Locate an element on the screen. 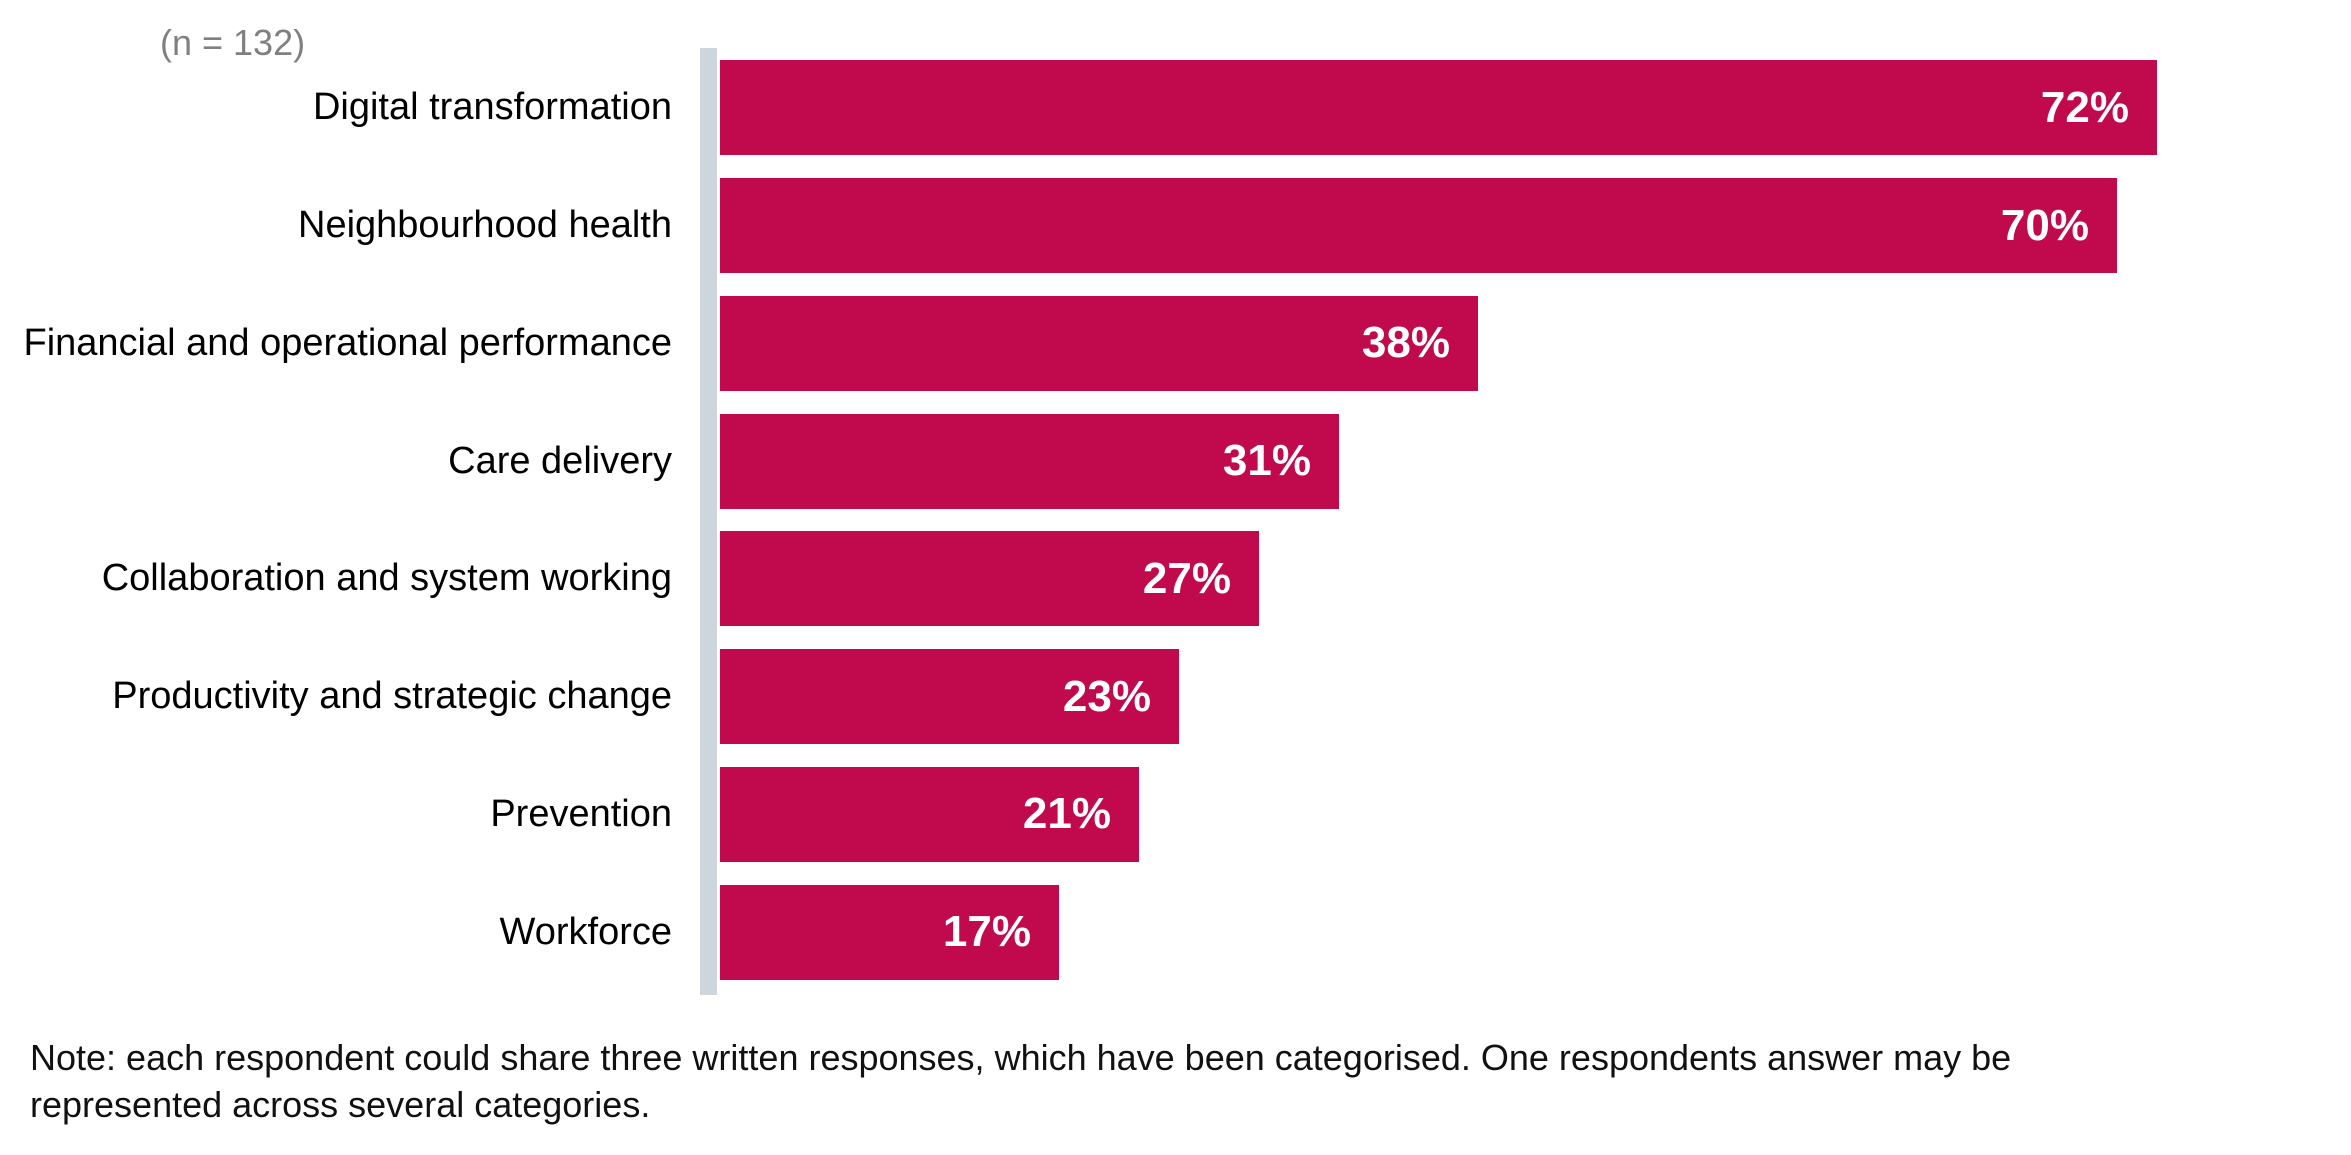  category-label: Financial and operational performance is located at coordinates (347, 342).